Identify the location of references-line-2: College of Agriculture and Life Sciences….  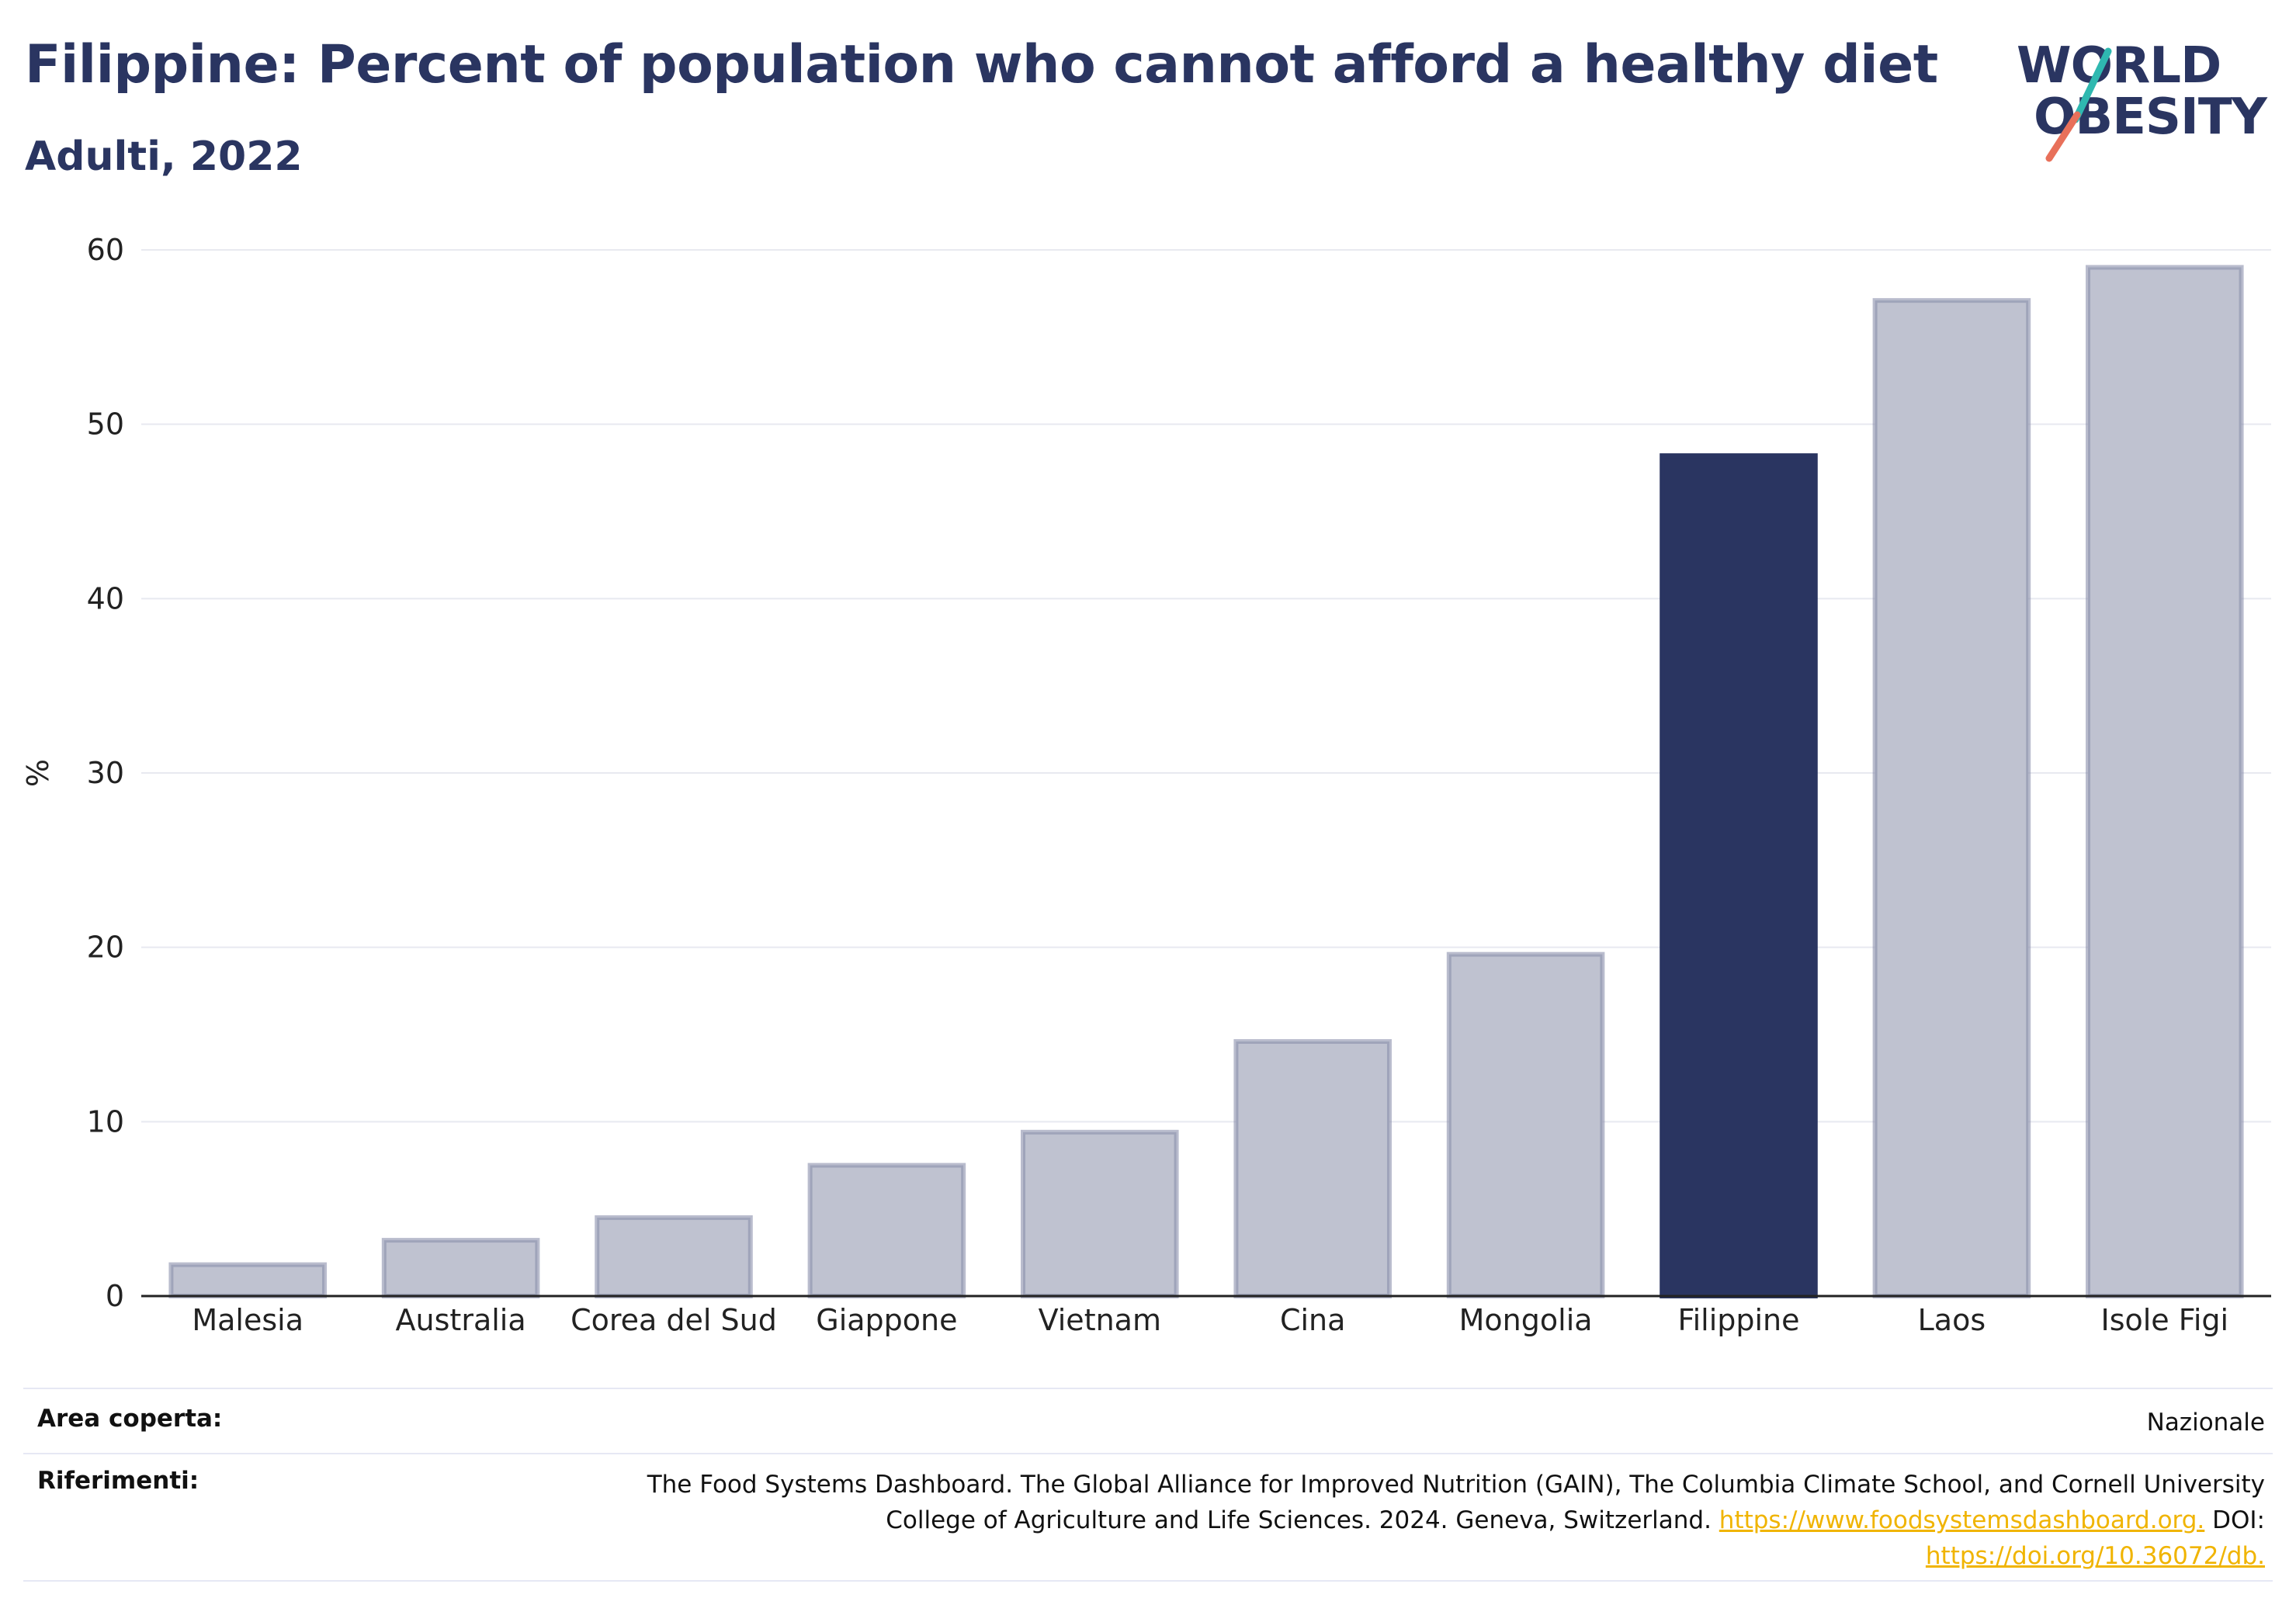
(1456, 1520).